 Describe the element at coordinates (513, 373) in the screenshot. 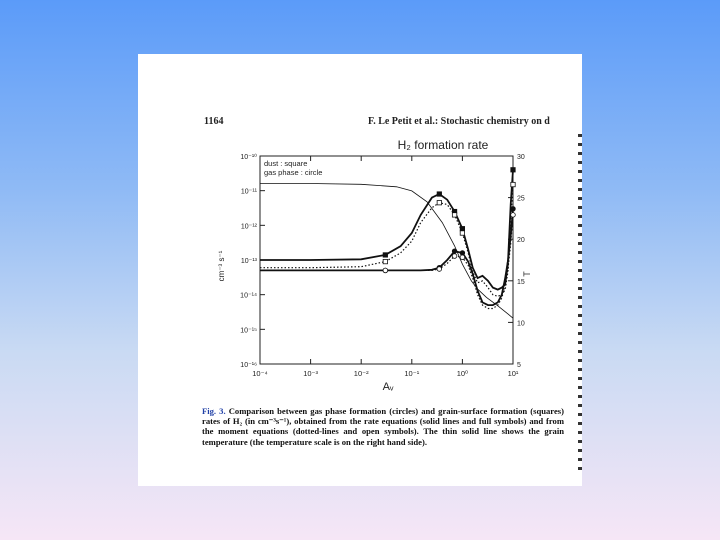

I see `x-tick-label: 10¹` at that location.